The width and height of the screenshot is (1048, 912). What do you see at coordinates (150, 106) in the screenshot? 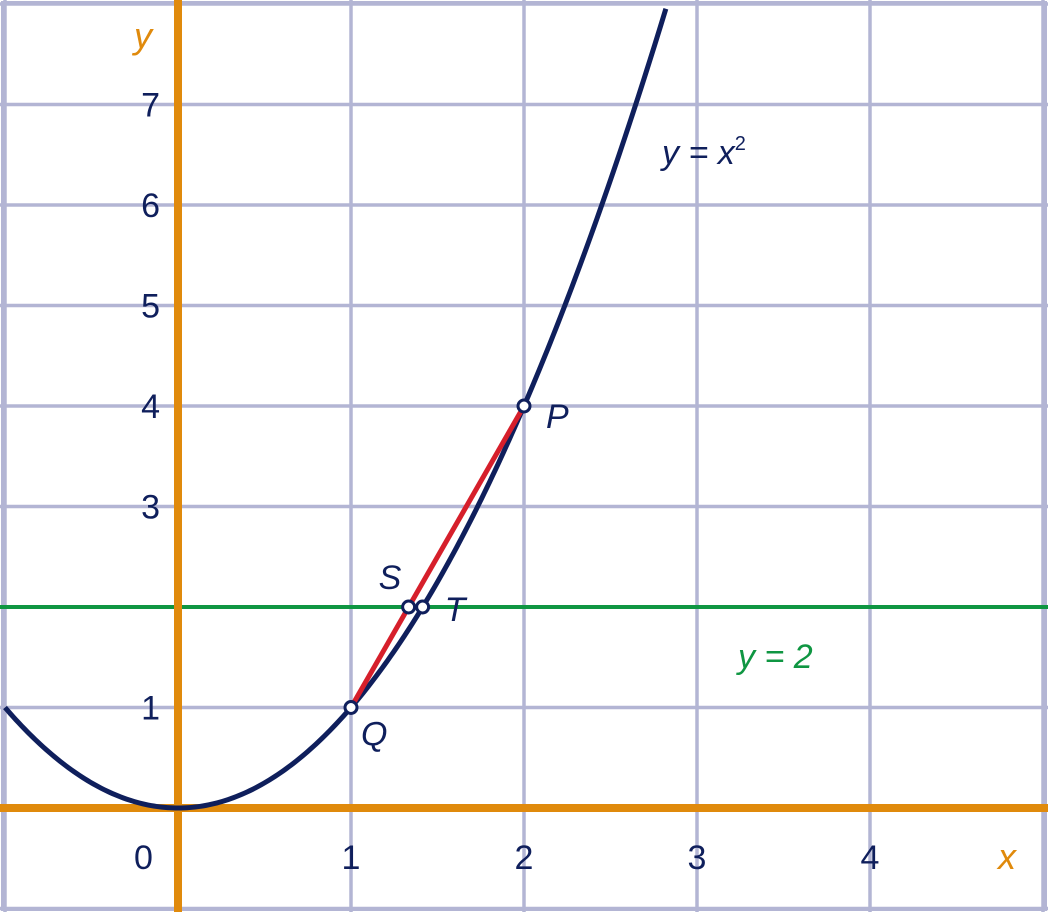
I see `y-tick-label-7: 7` at bounding box center [150, 106].